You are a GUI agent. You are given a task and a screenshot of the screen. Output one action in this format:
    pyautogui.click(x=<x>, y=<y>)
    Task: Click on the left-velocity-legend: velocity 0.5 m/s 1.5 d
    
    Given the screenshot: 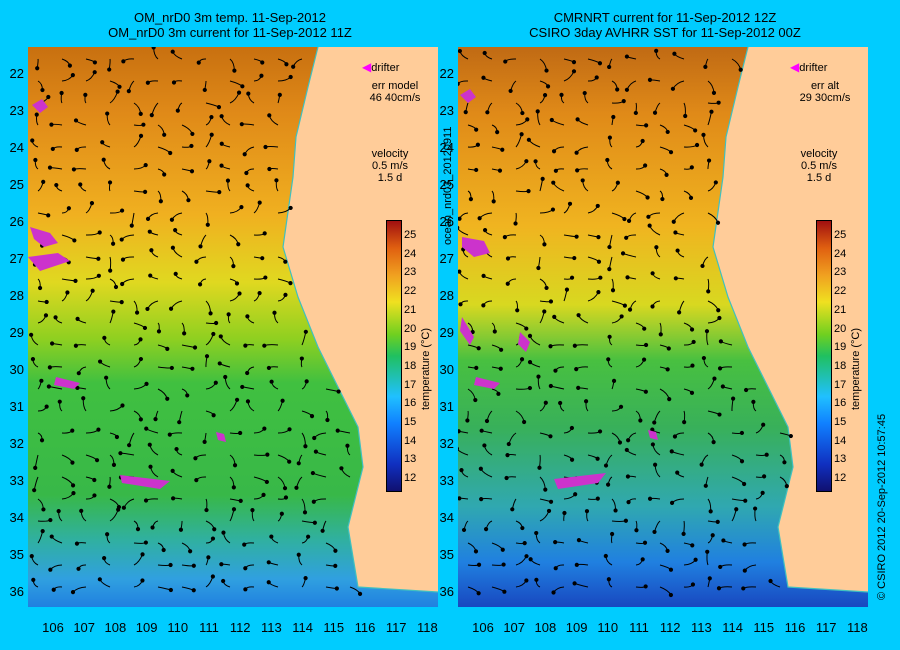 What is the action you would take?
    pyautogui.click(x=390, y=166)
    